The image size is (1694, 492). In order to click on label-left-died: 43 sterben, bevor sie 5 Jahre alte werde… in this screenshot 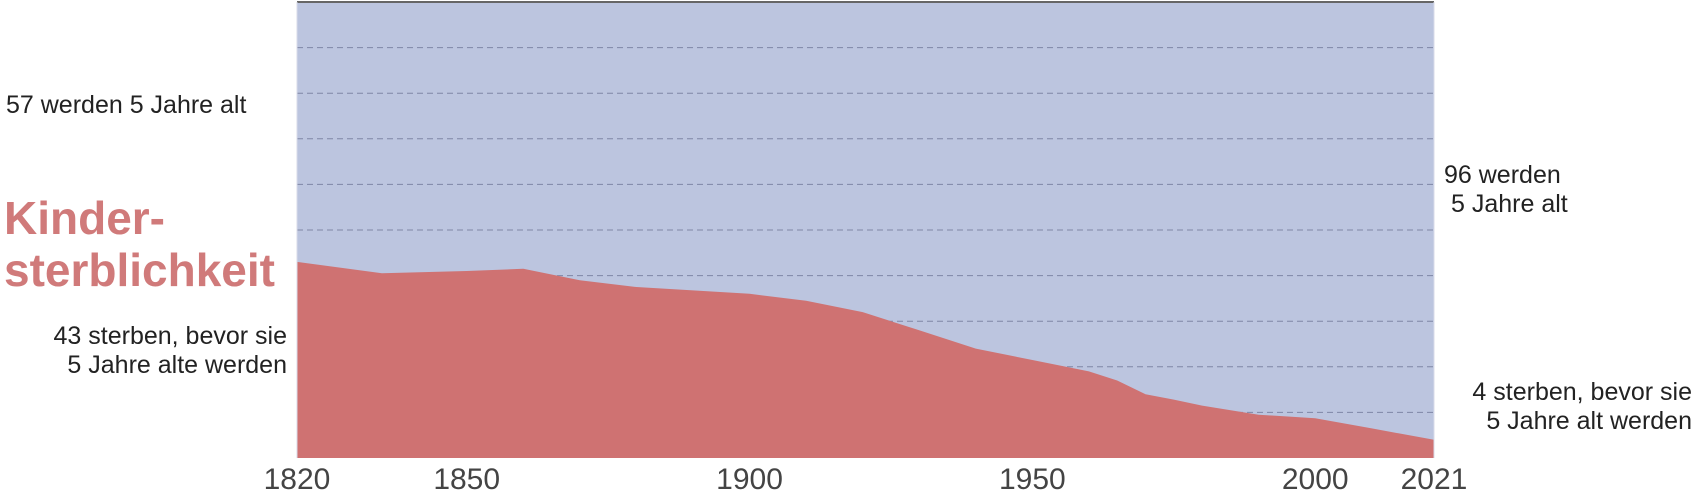, I will do `click(170, 351)`.